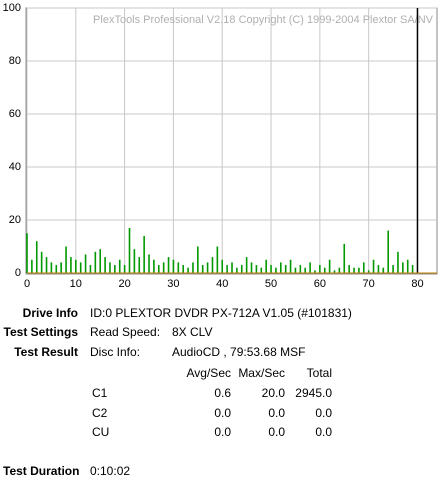 The height and width of the screenshot is (481, 448). What do you see at coordinates (261, 373) in the screenshot?
I see `table-header: Max/Sec` at bounding box center [261, 373].